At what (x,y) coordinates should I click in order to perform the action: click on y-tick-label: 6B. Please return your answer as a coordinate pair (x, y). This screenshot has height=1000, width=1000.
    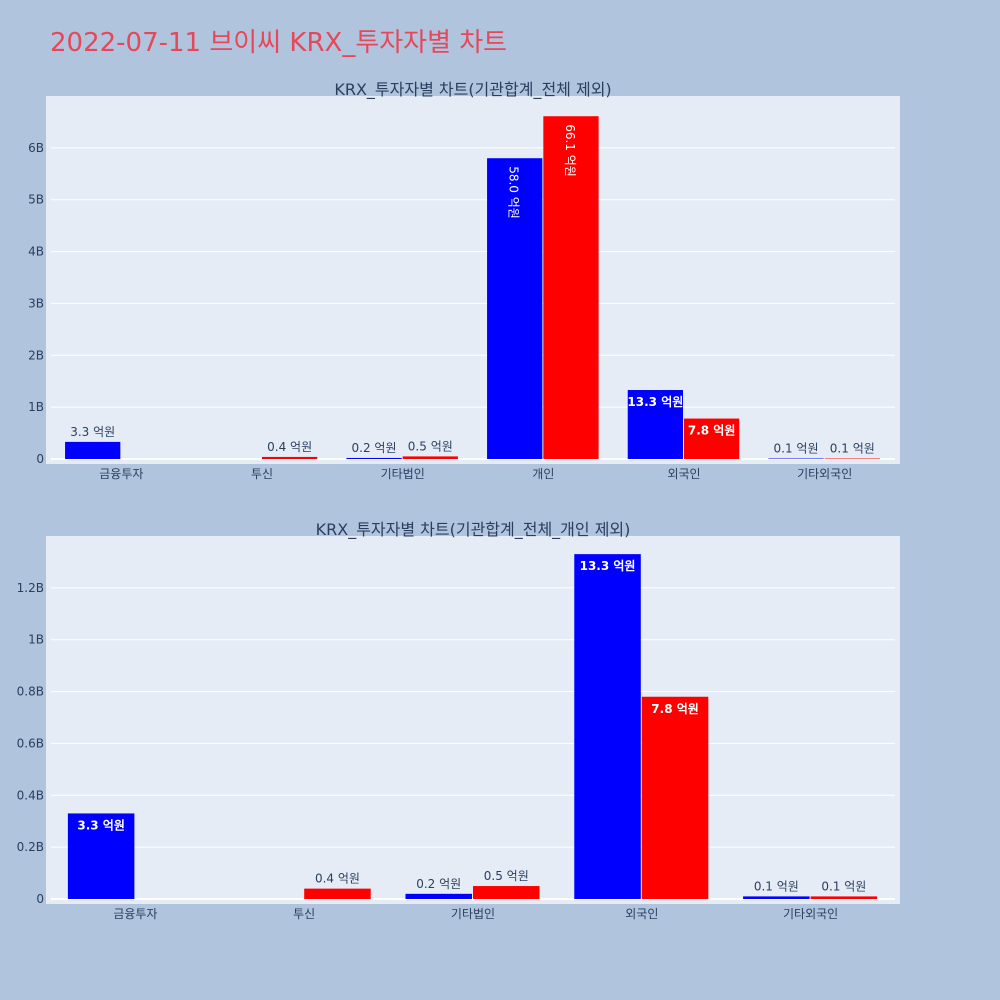
    Looking at the image, I should click on (36, 148).